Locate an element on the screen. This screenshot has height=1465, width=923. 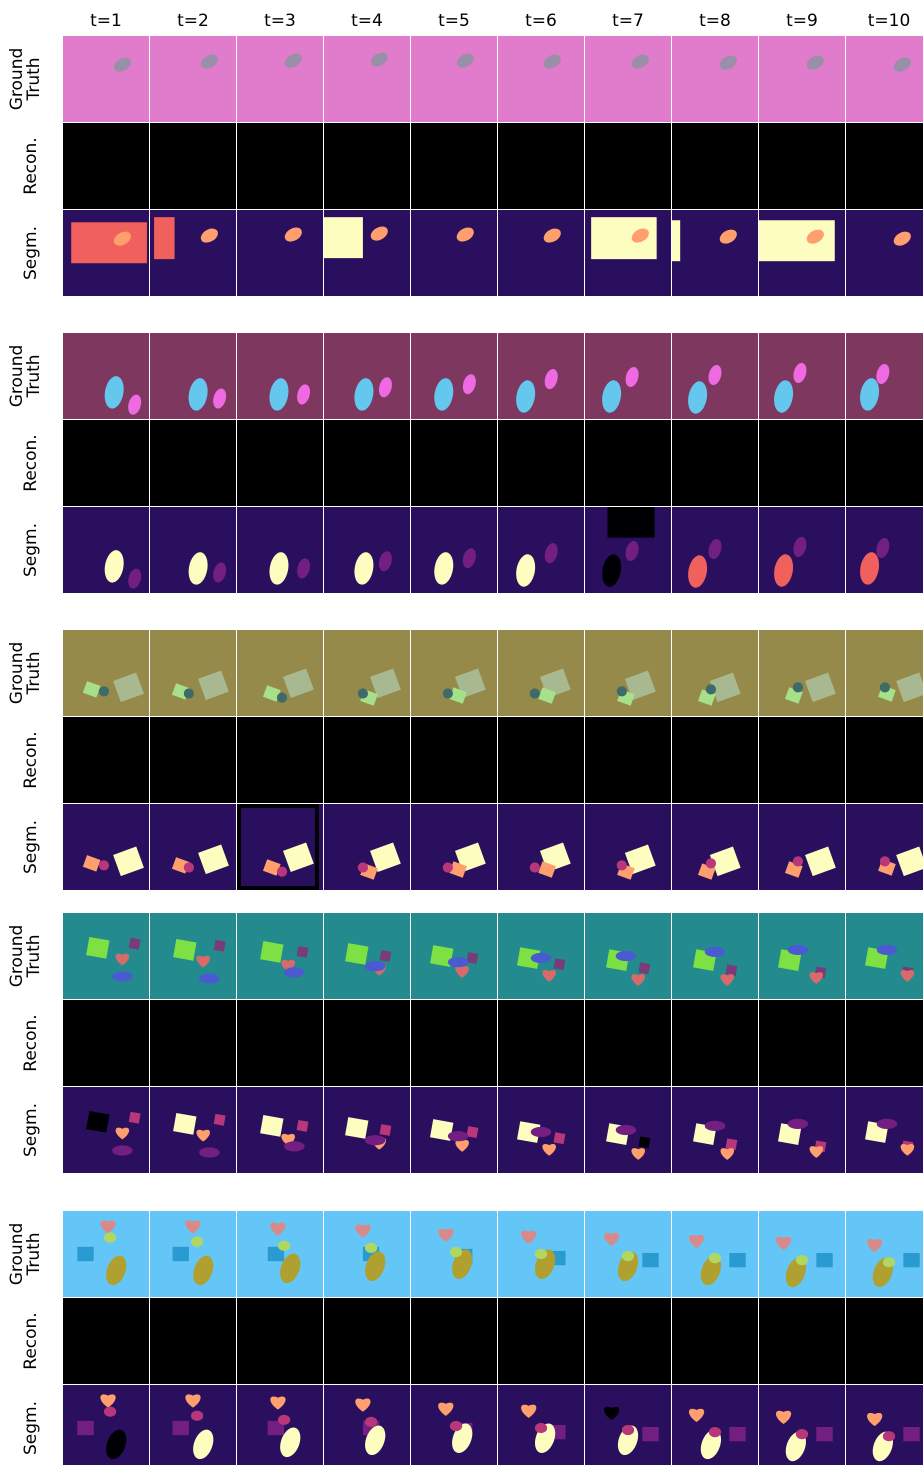
column-label: t=5 is located at coordinates (454, 21).